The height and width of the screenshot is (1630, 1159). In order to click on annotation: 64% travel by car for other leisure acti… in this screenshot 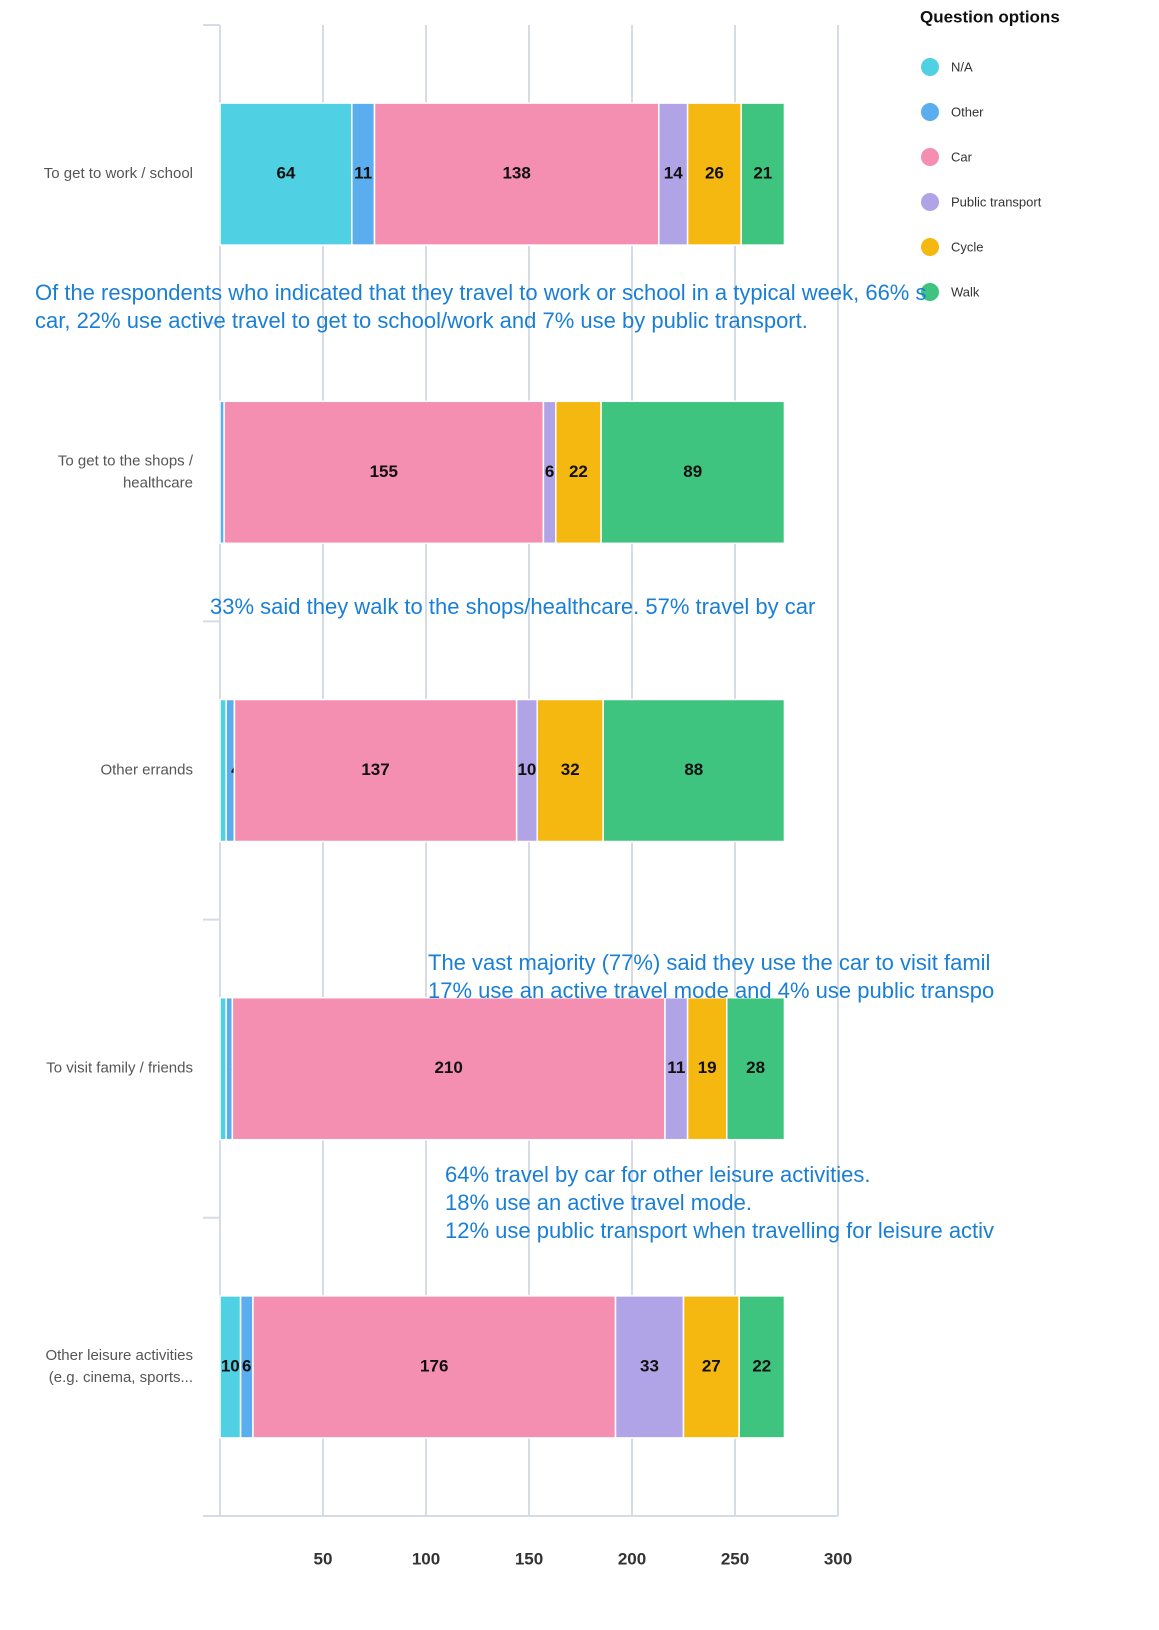, I will do `click(658, 1174)`.